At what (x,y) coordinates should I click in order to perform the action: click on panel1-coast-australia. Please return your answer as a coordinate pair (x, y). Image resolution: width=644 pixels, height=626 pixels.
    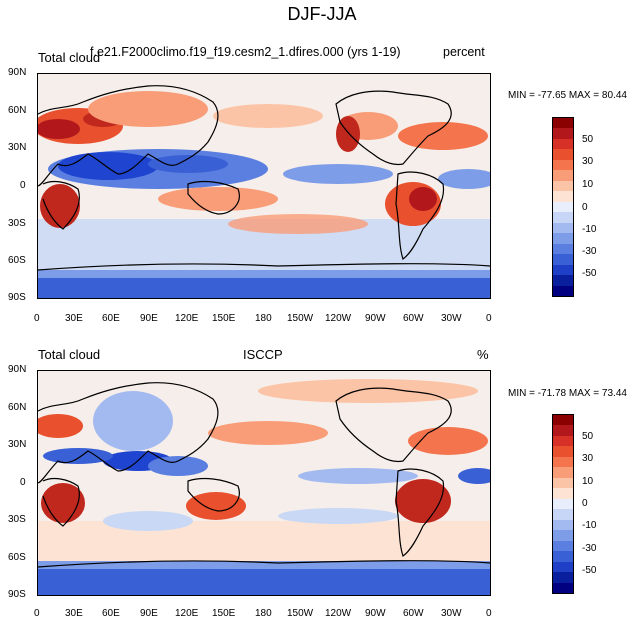
    Looking at the image, I should click on (213, 197).